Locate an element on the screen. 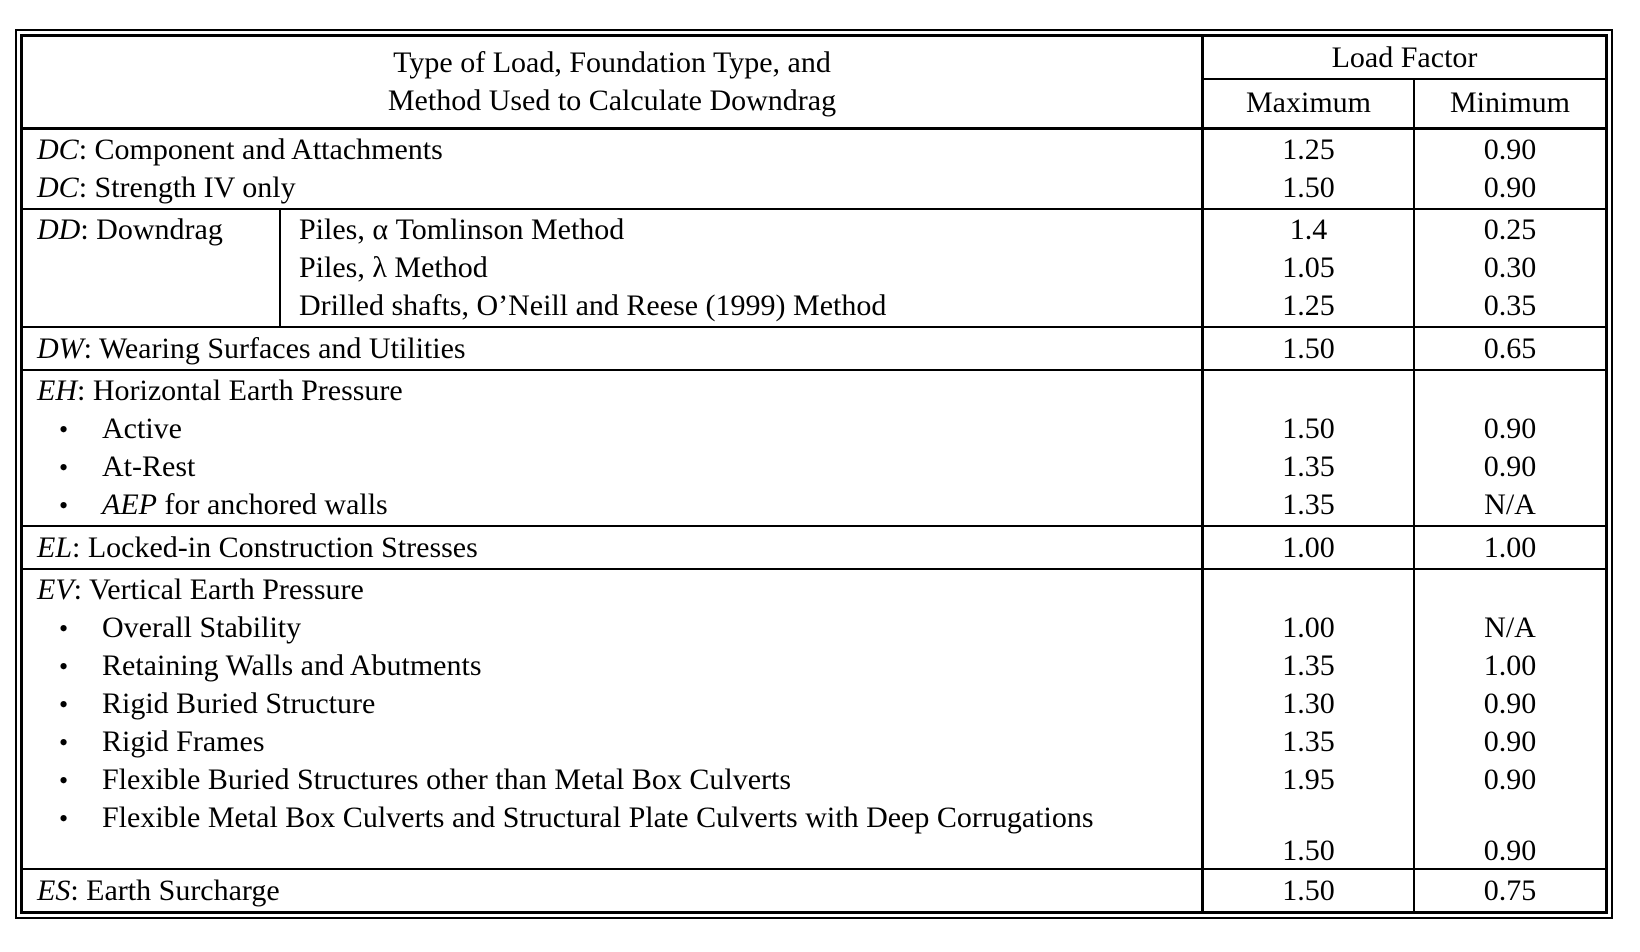 The image size is (1640, 952). dc-min-2: 0.90 is located at coordinates (1510, 187).